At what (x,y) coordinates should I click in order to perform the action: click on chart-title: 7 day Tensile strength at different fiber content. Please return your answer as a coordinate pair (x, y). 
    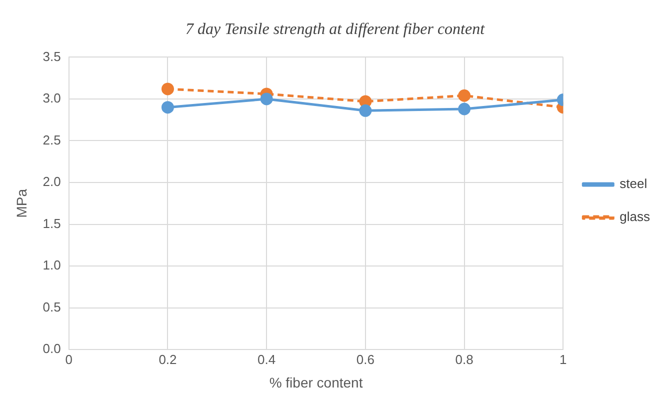
    Looking at the image, I should click on (335, 29).